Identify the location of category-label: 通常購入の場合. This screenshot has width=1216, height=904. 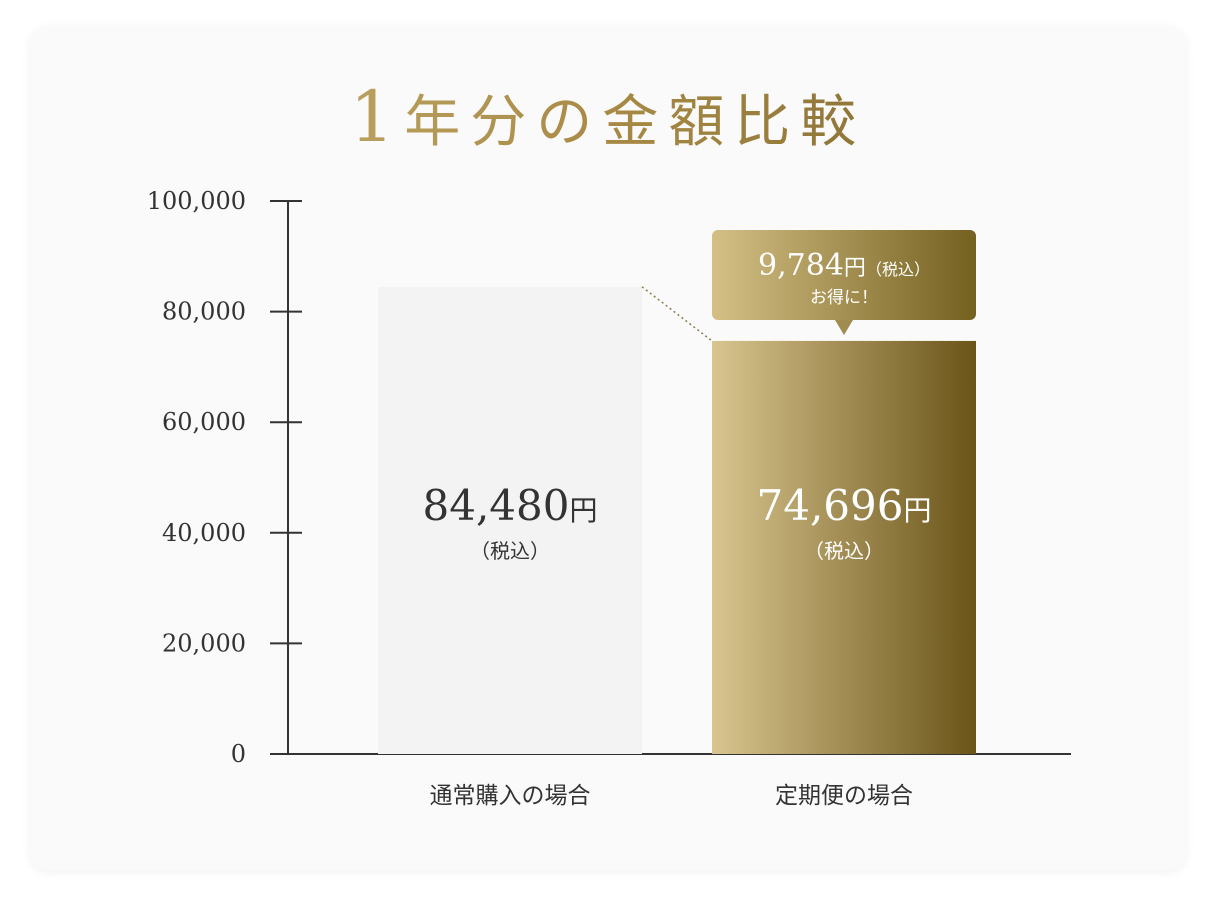
(510, 796).